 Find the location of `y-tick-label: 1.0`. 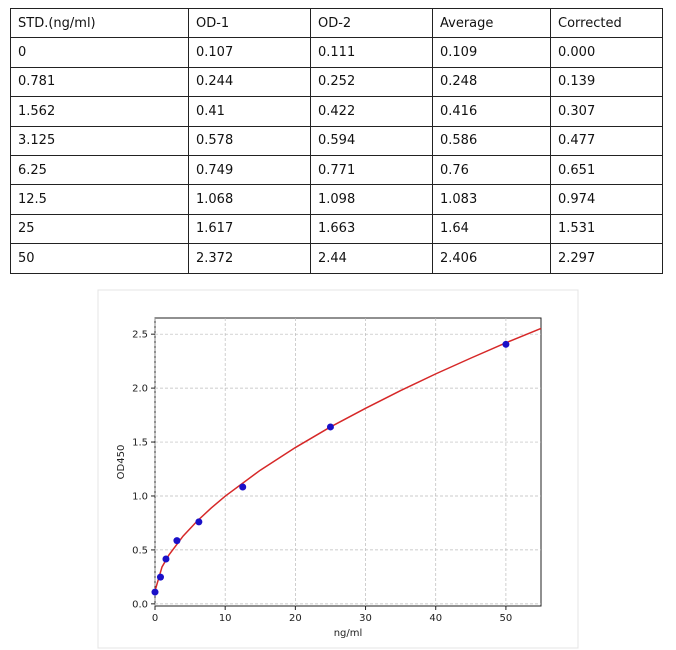

y-tick-label: 1.0 is located at coordinates (140, 496).